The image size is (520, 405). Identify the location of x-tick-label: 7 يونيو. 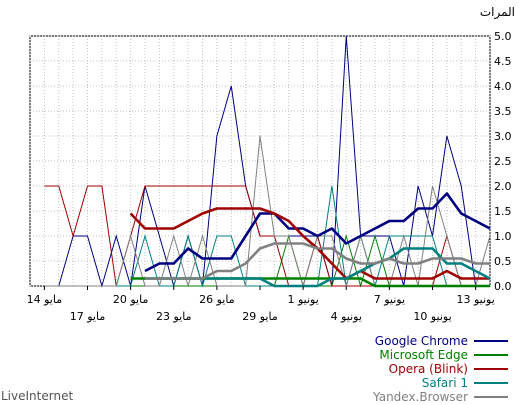
(389, 299).